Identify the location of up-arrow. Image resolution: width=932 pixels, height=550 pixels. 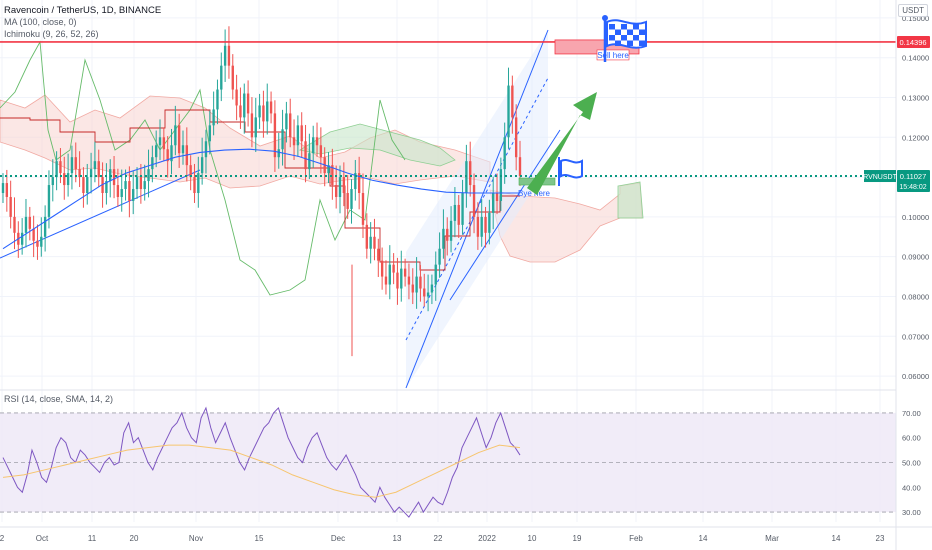
(562, 143).